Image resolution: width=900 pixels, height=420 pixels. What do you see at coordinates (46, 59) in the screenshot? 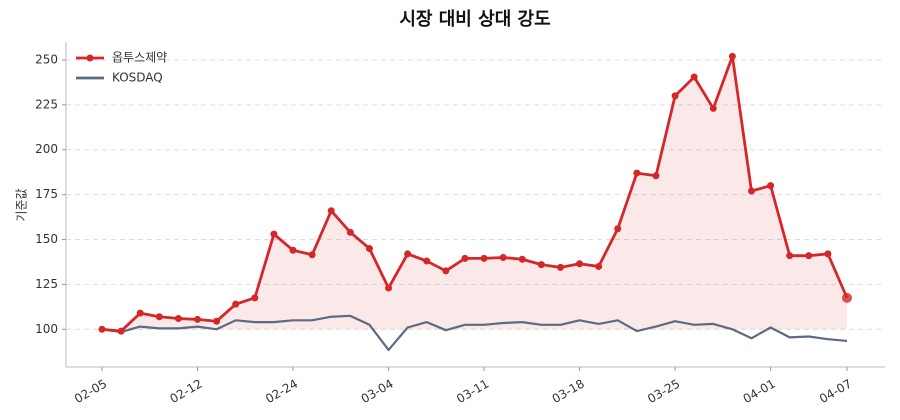
I see `y-tick-label: 250` at bounding box center [46, 59].